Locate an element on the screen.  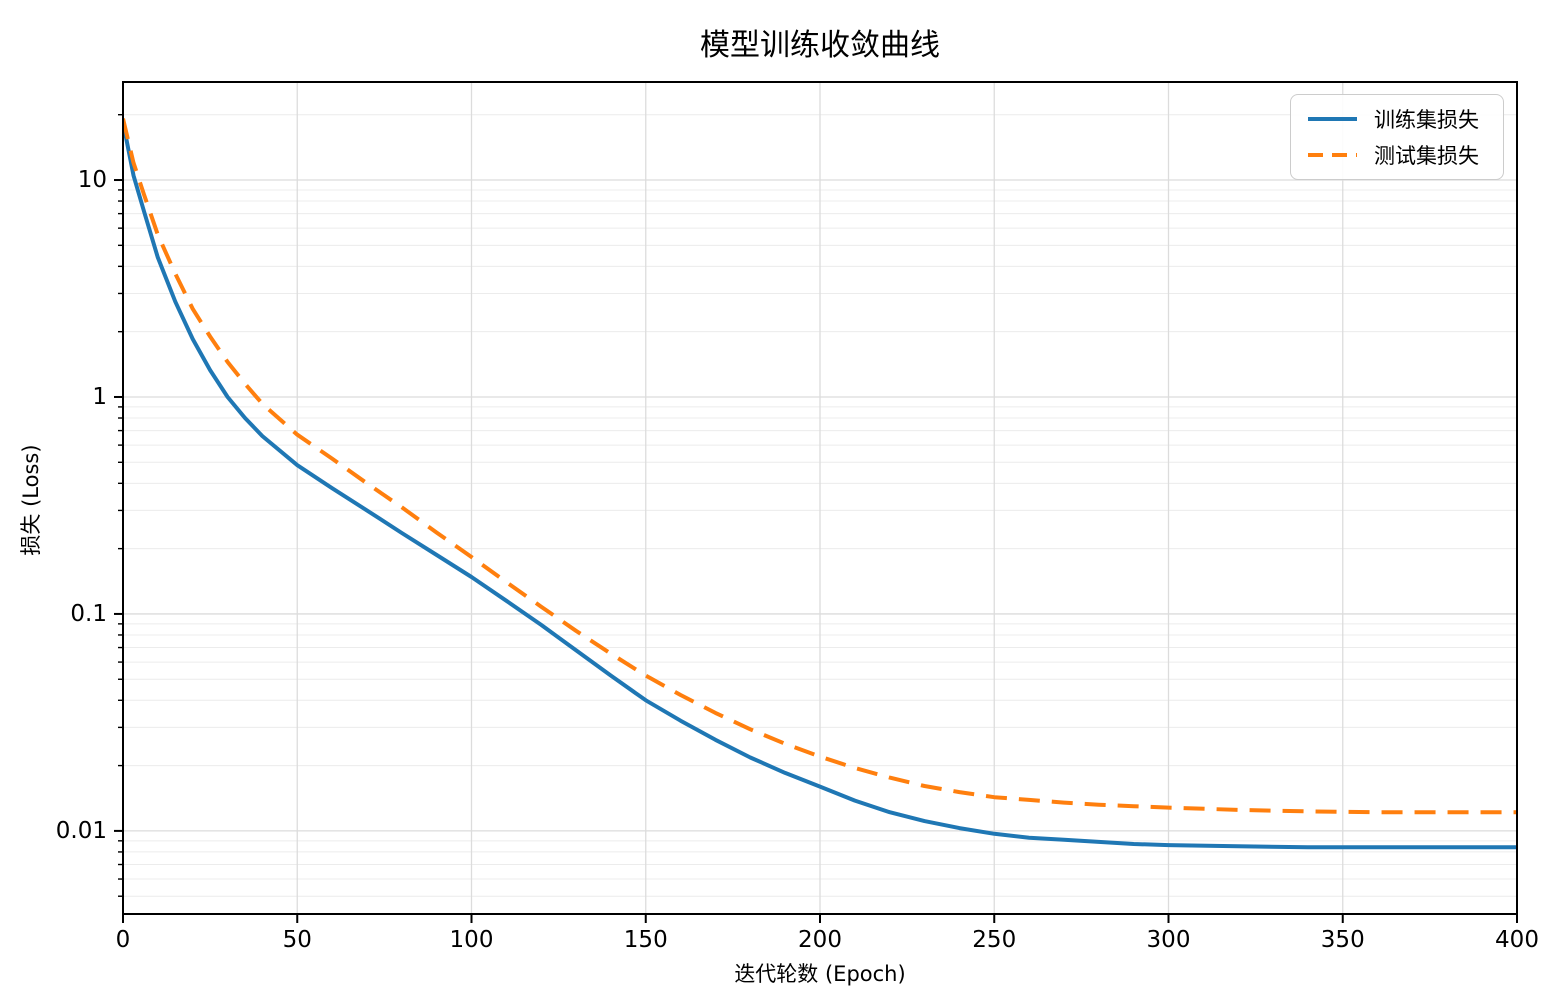
x-tick-label: 50 is located at coordinates (297, 940).